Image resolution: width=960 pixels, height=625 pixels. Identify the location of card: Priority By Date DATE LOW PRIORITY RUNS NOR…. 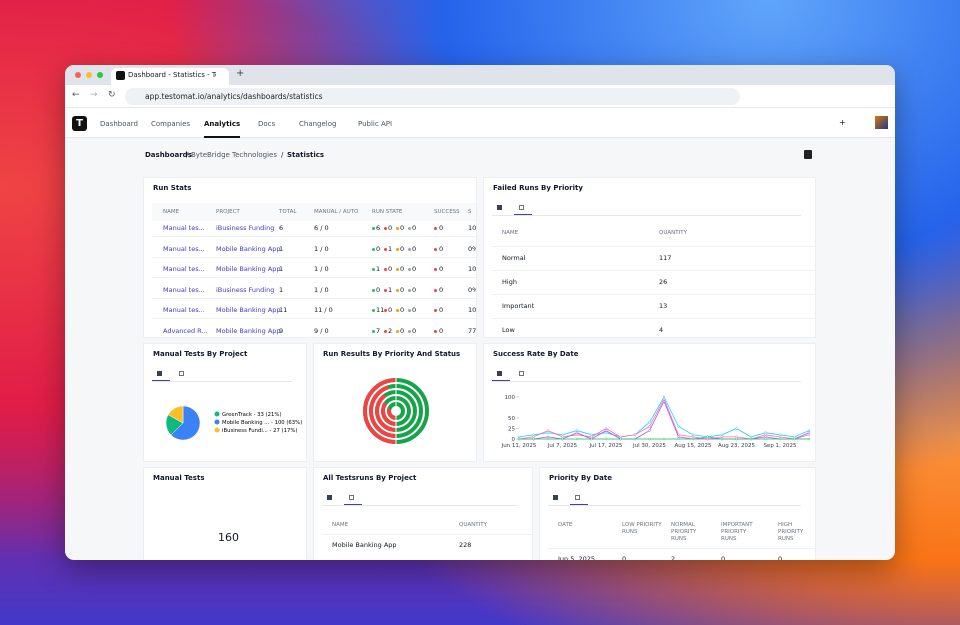
(677, 513).